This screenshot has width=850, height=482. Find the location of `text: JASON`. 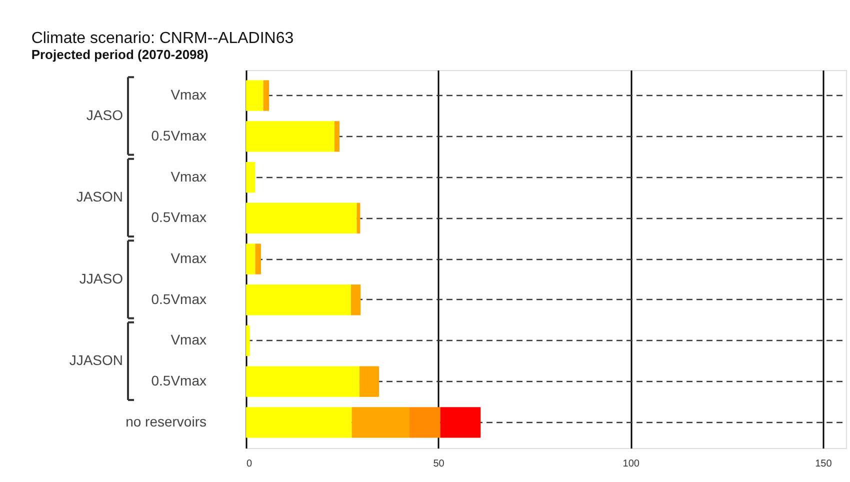

text: JASON is located at coordinates (99, 196).